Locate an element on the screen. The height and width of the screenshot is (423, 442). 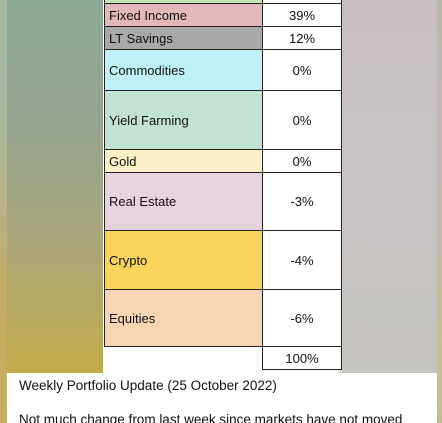
table-row: Real Estate -3% is located at coordinates (223, 202).